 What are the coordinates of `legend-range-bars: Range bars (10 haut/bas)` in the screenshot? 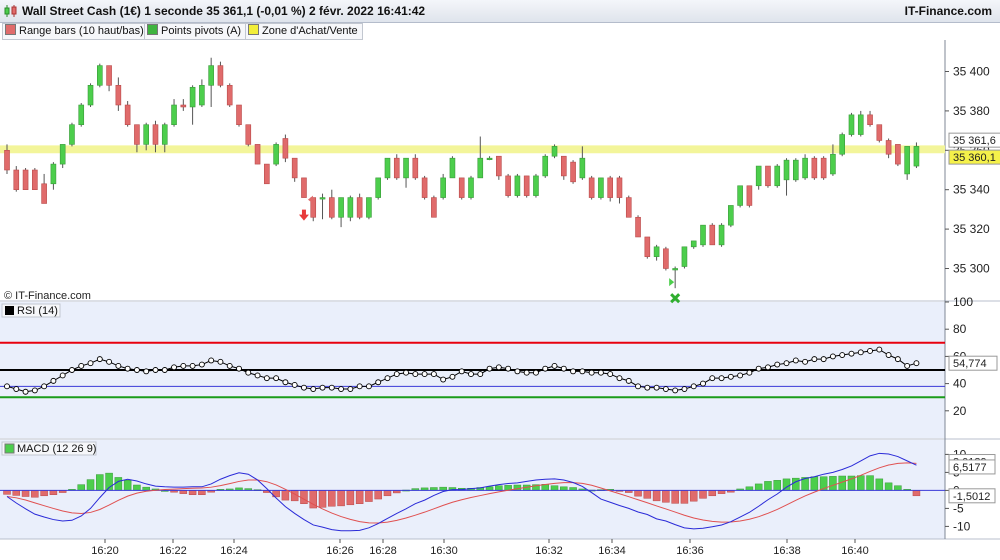 It's located at (75, 31).